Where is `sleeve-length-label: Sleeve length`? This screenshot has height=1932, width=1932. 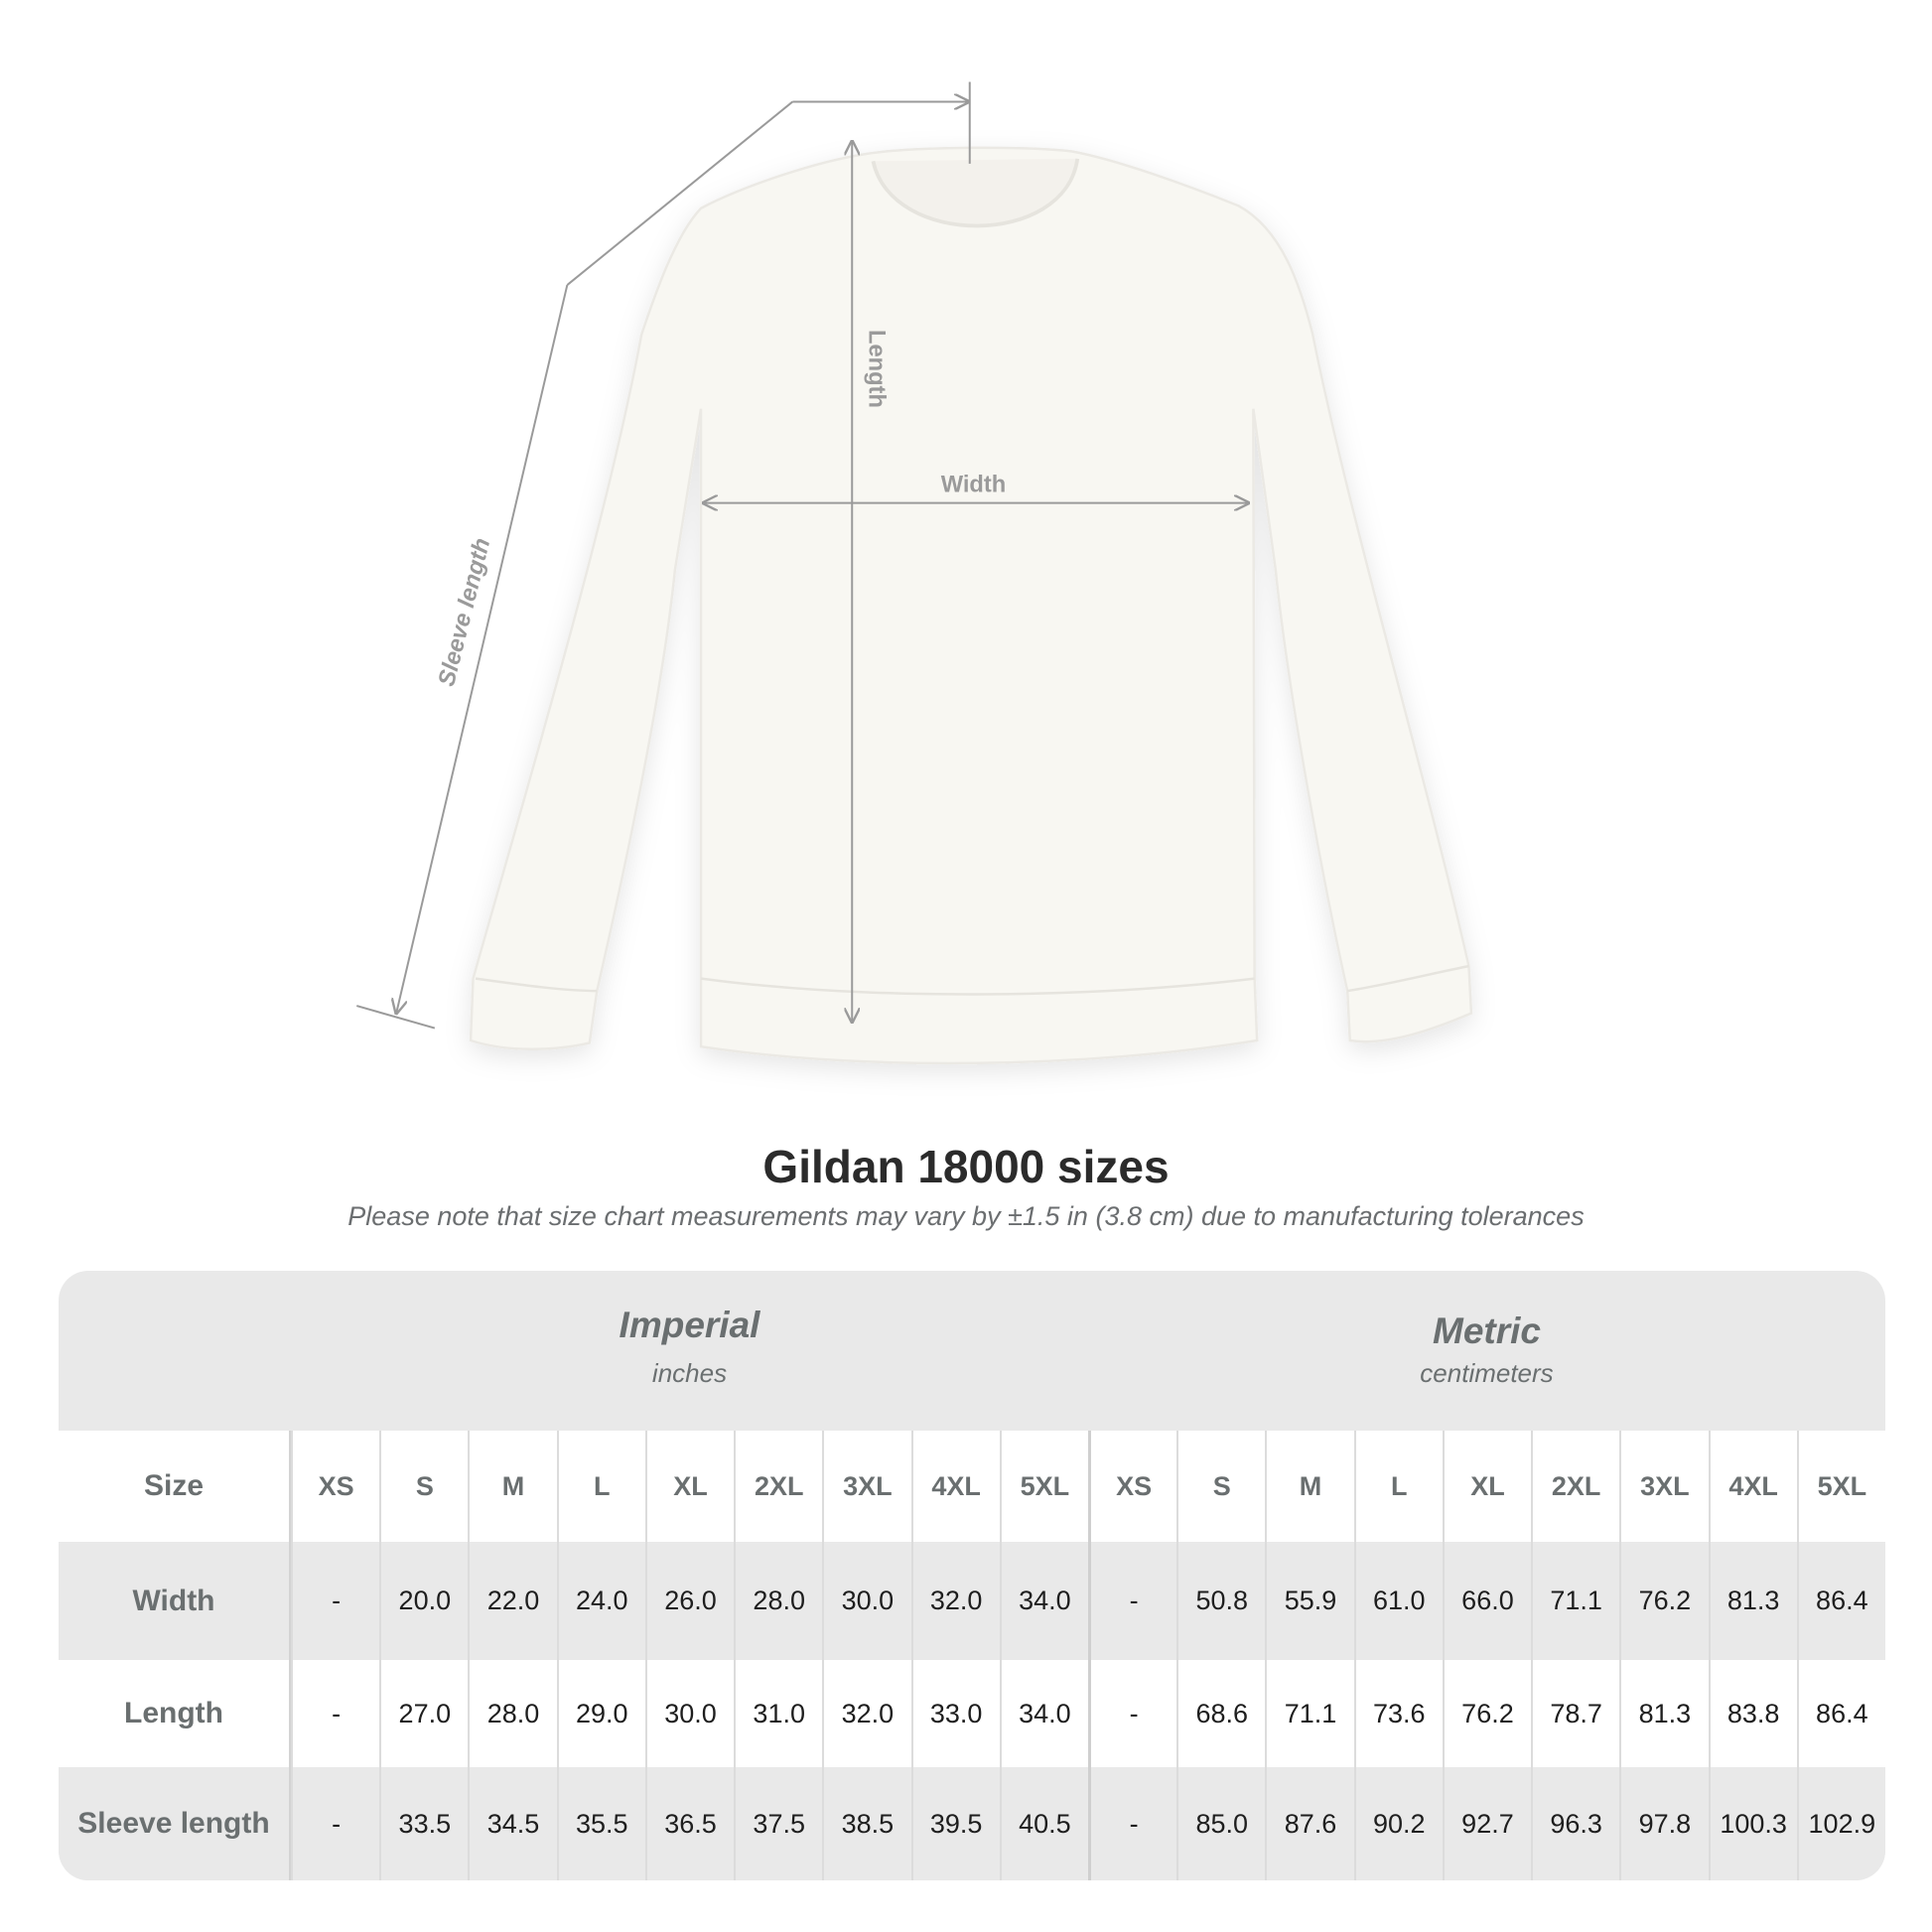
sleeve-length-label: Sleeve length is located at coordinates (464, 611).